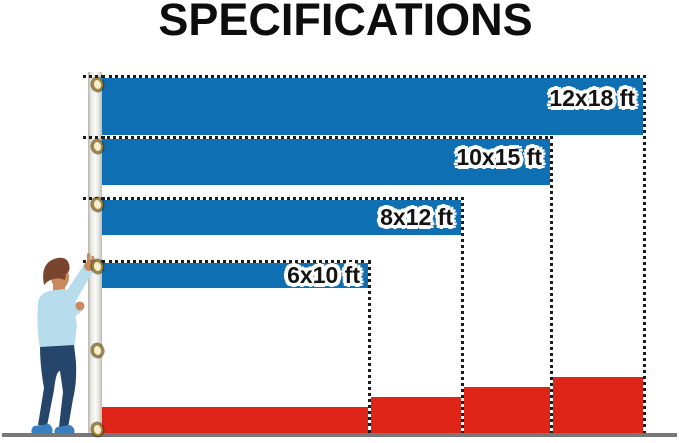  I want to click on size-label-10x15: 10x15 ft, so click(499, 156).